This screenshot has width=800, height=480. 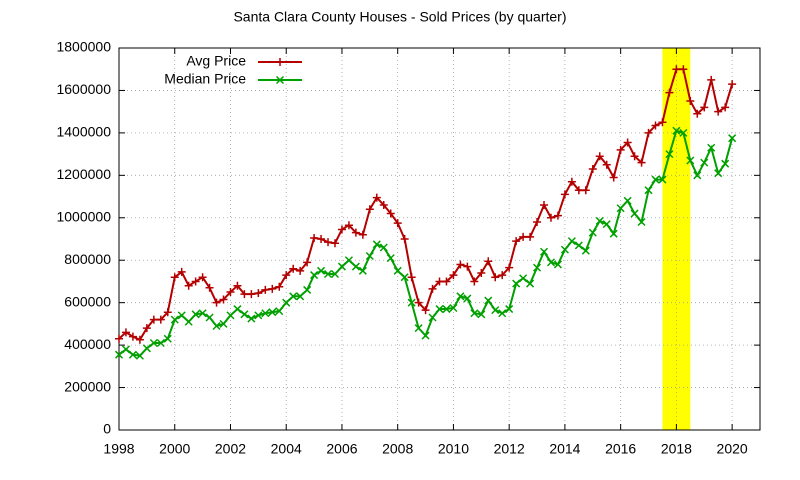 What do you see at coordinates (87, 386) in the screenshot?
I see `y-tick-label: 200000` at bounding box center [87, 386].